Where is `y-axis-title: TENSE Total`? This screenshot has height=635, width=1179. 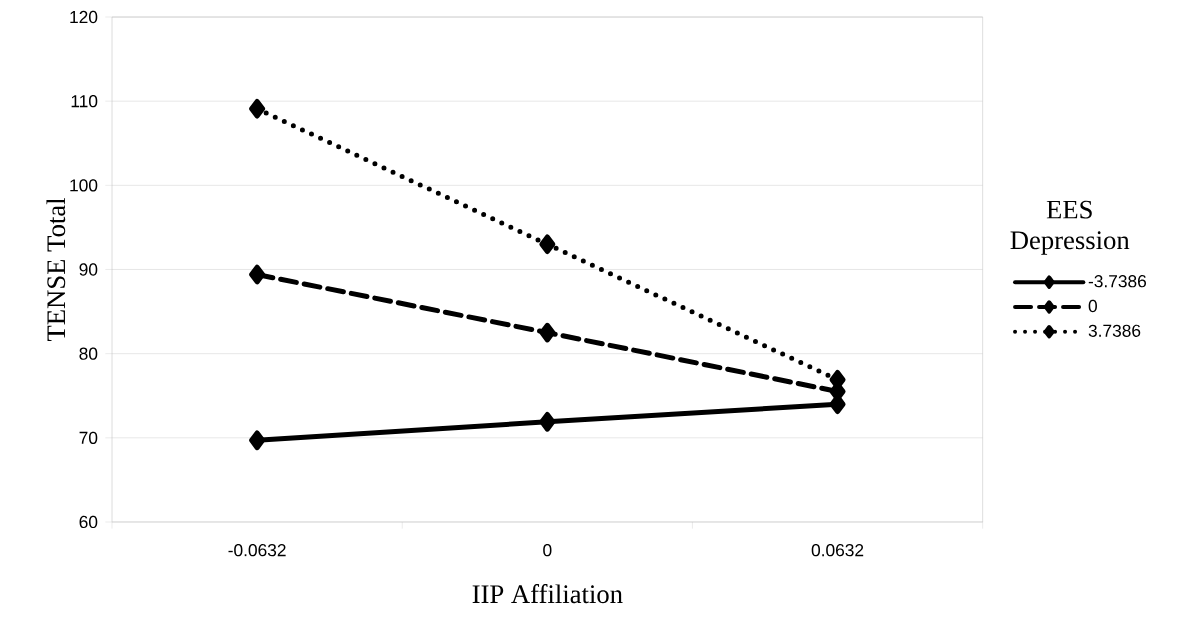 y-axis-title: TENSE Total is located at coordinates (56, 269).